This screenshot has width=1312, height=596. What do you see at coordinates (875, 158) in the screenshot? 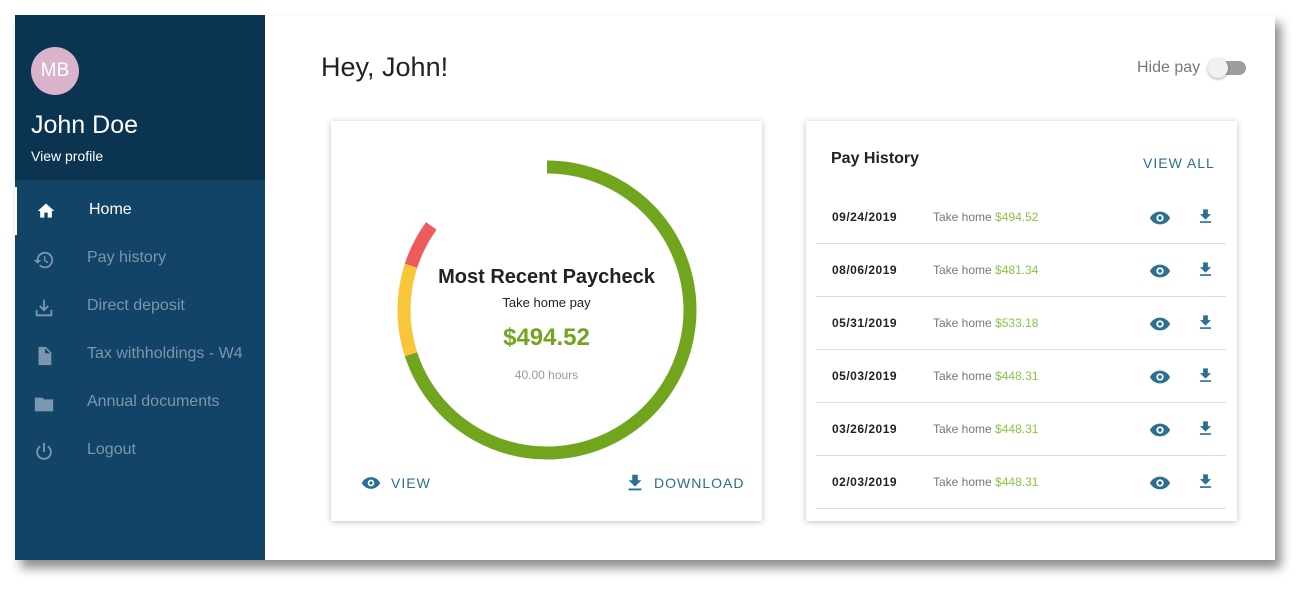
I see `history-title: Pay History` at bounding box center [875, 158].